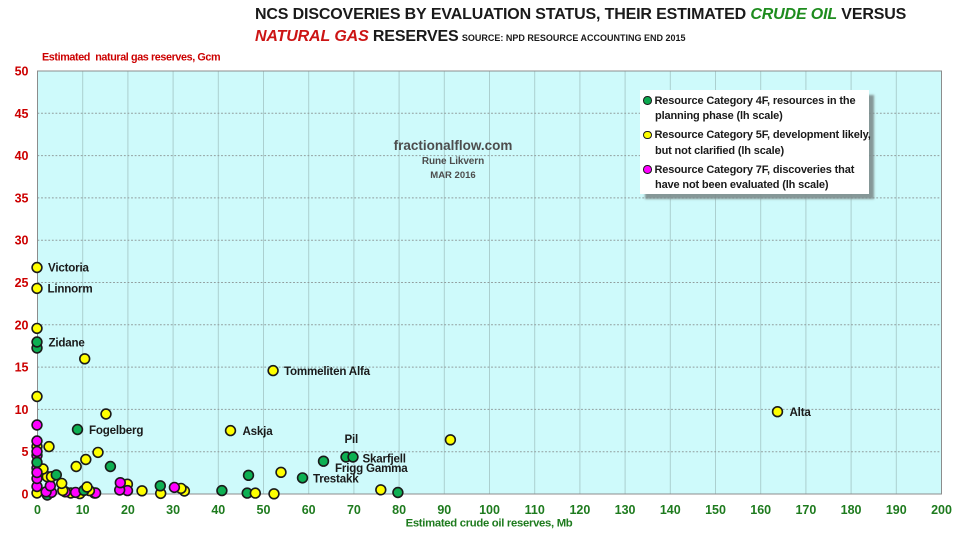 This screenshot has width=960, height=540. I want to click on svg-text: 110, so click(535, 510).